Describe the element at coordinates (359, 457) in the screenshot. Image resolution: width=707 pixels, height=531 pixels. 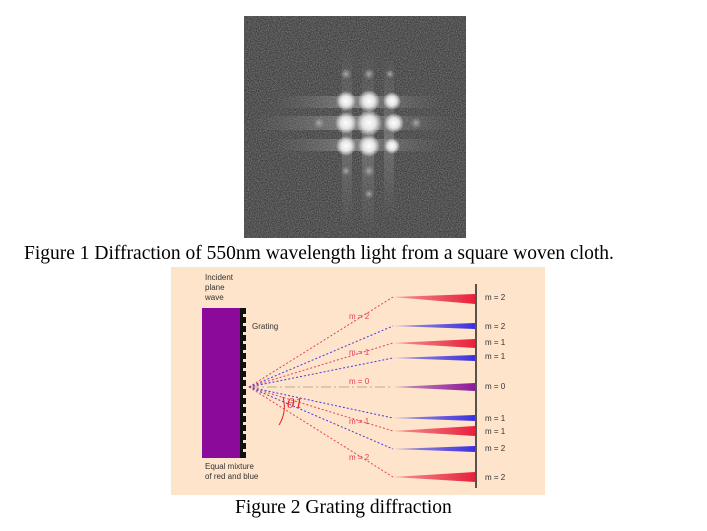
I see `order-label-m2-lower: m = 2` at that location.